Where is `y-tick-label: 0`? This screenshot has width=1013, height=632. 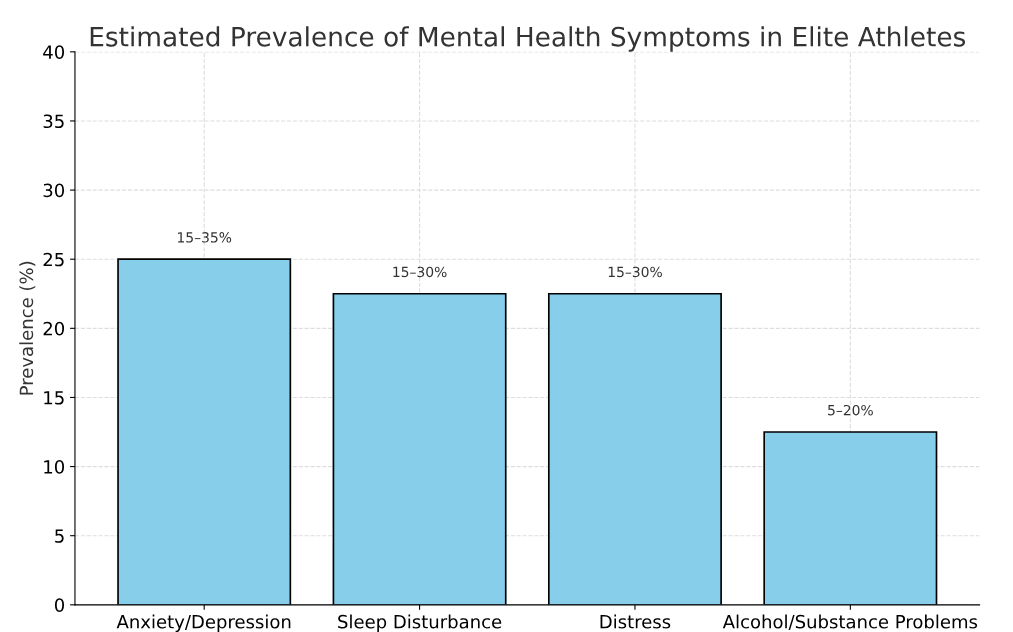 y-tick-label: 0 is located at coordinates (59, 605).